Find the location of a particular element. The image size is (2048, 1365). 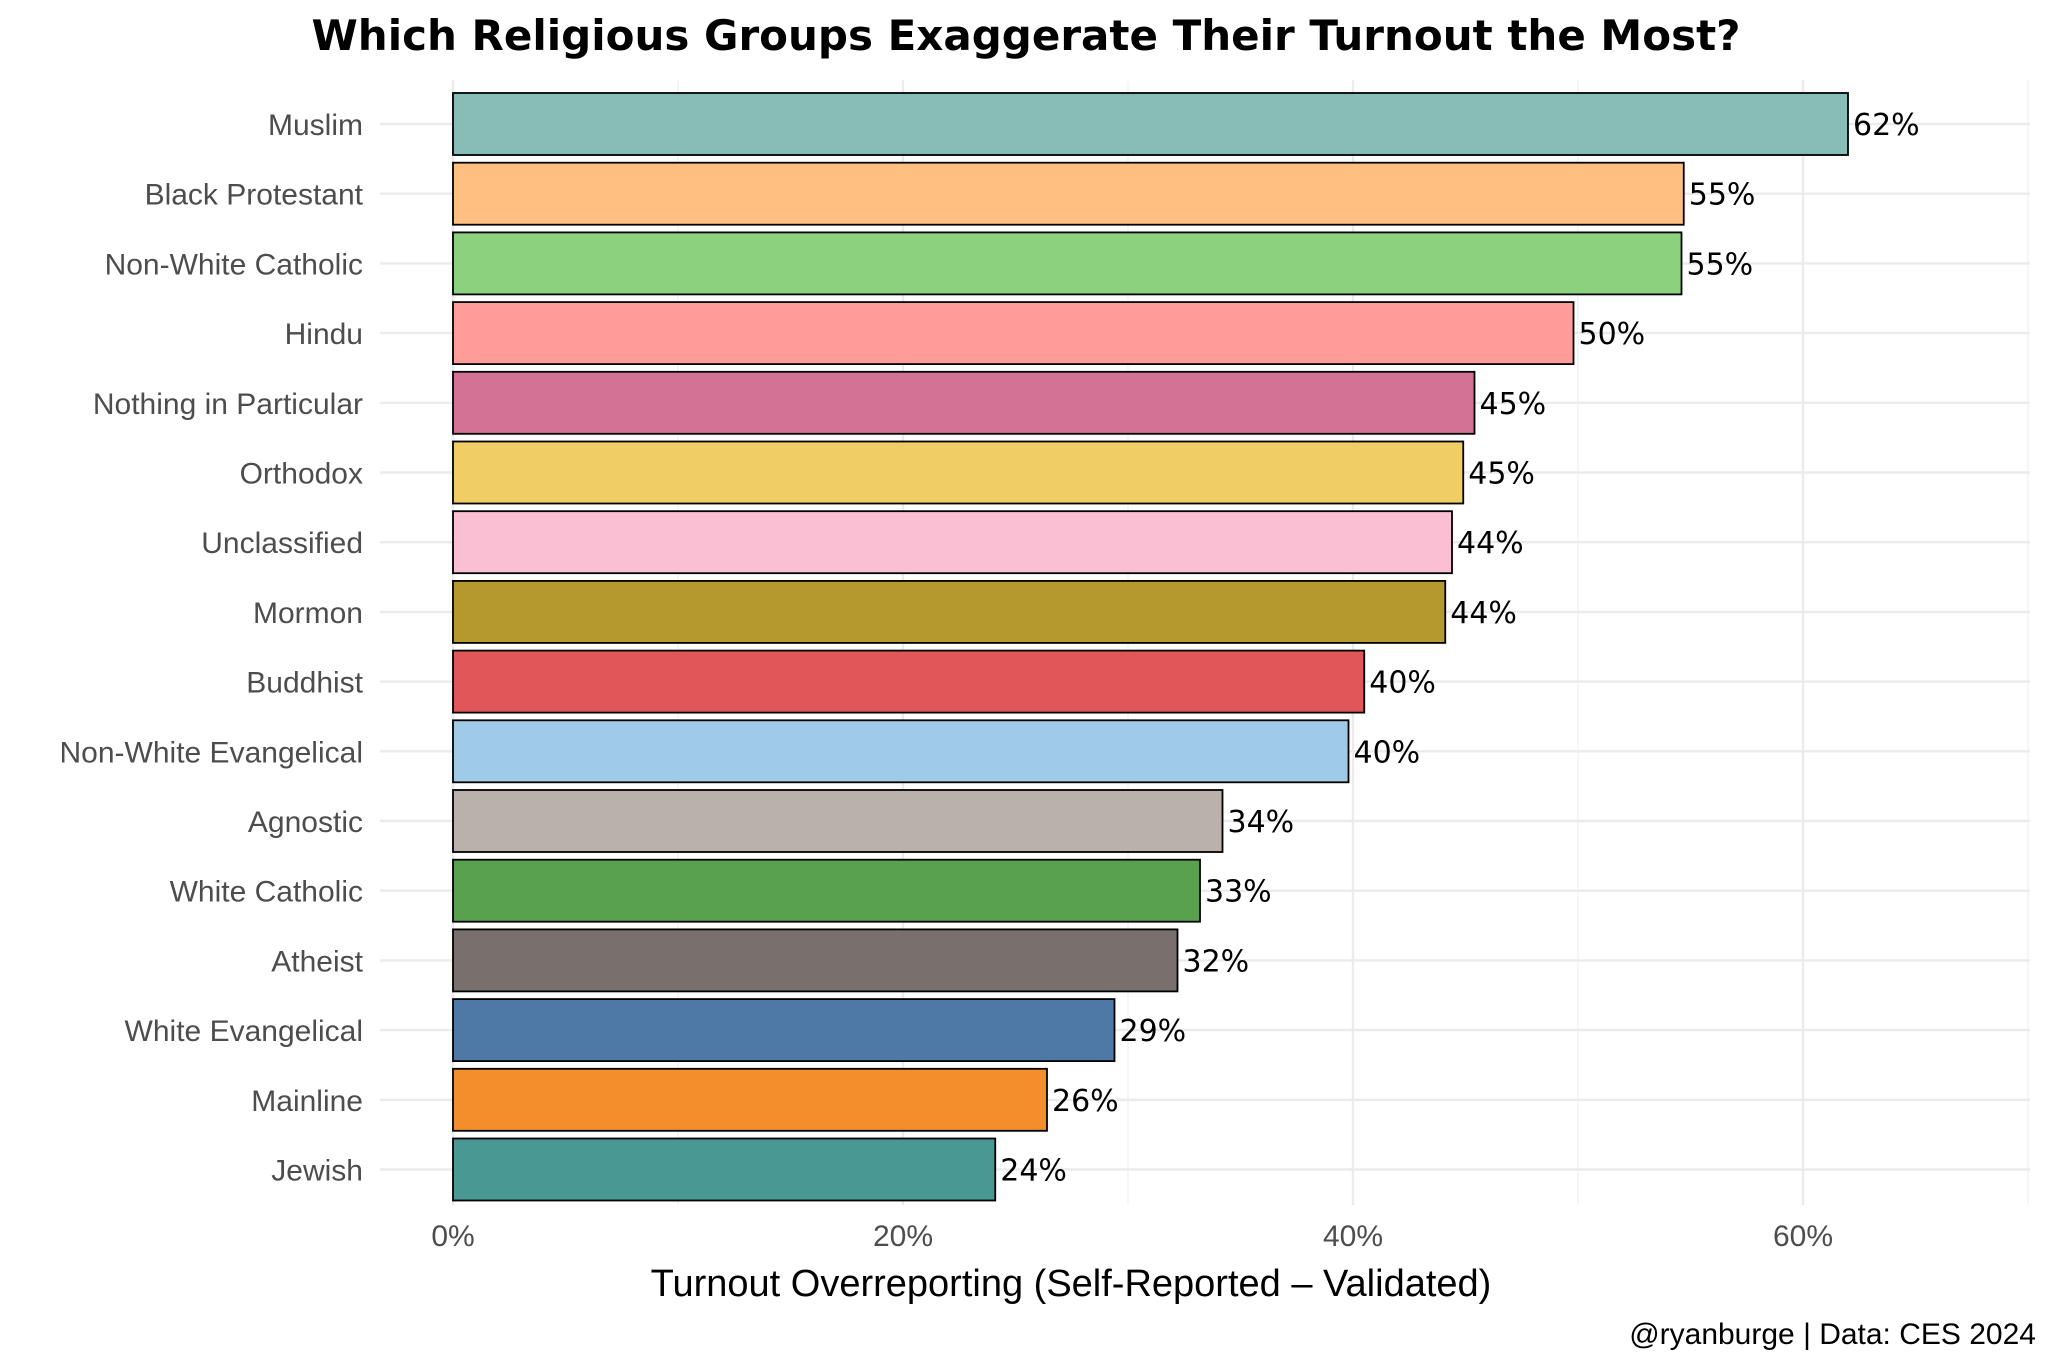

x-tick-label: 0% is located at coordinates (452, 1236).